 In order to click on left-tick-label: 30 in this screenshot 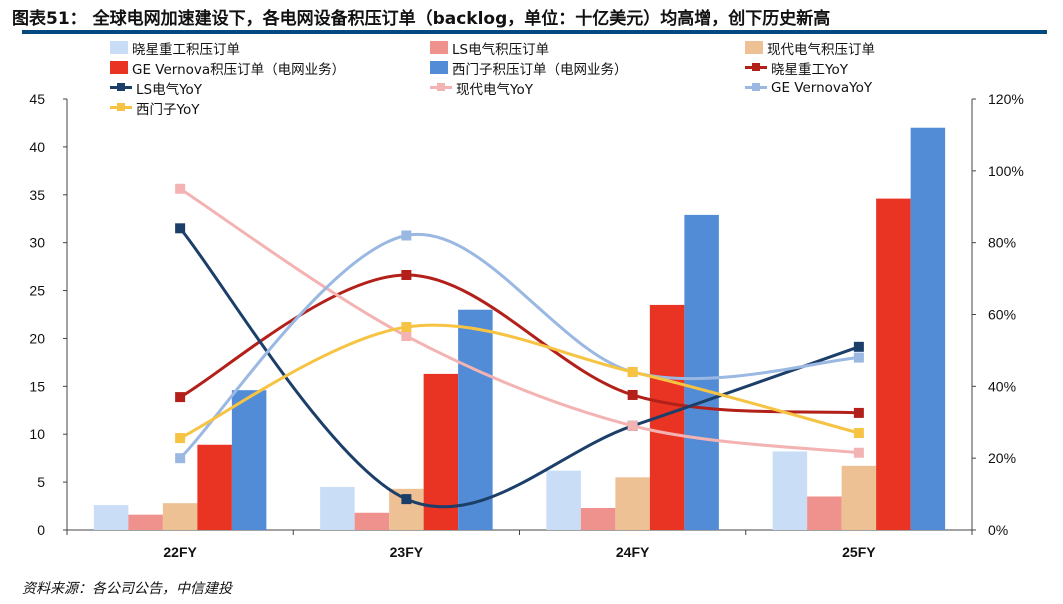, I will do `click(37, 243)`.